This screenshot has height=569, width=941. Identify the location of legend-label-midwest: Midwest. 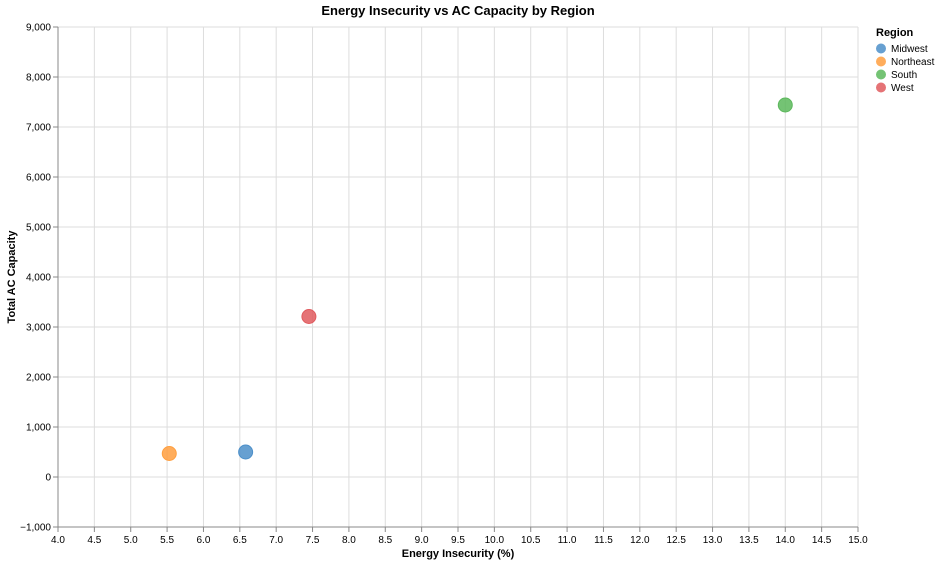
(909, 49).